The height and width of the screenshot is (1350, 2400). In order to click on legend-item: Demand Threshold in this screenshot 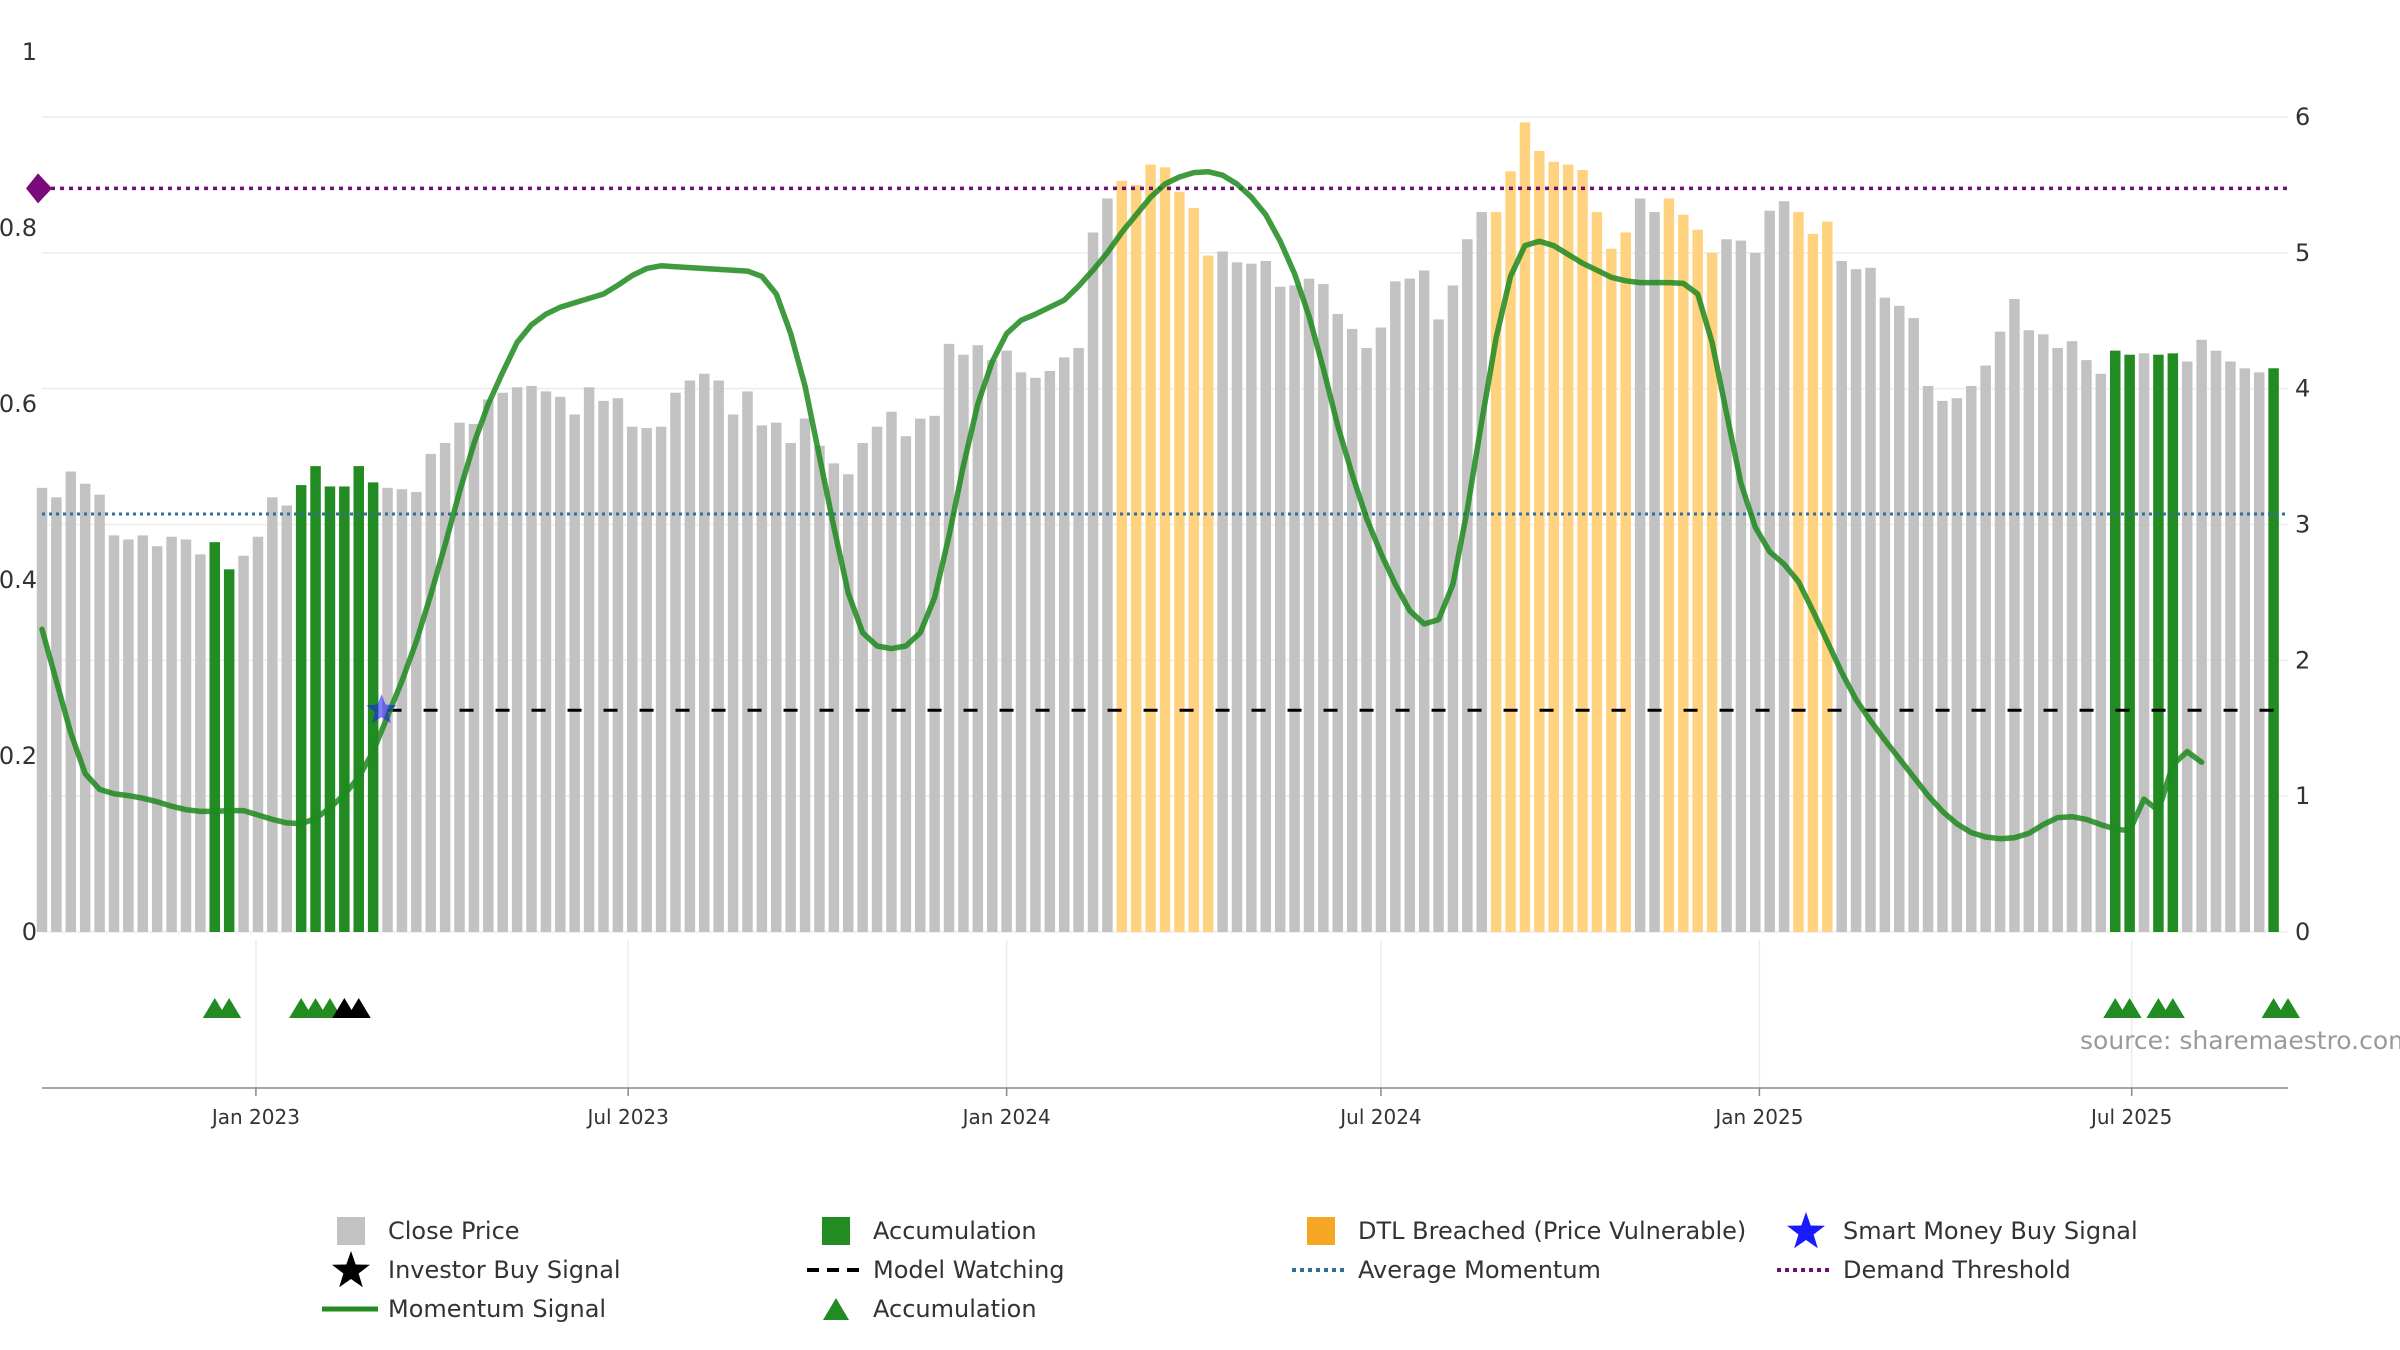, I will do `click(1923, 1270)`.